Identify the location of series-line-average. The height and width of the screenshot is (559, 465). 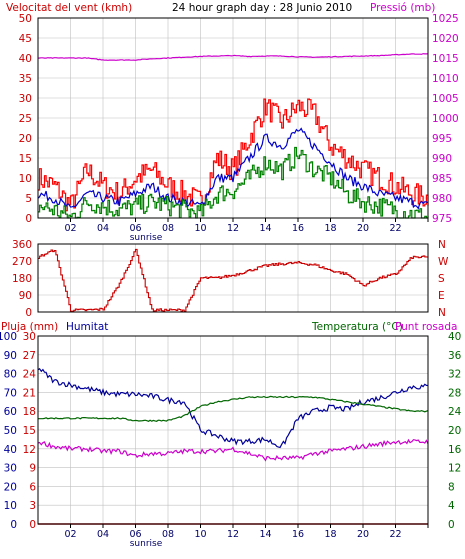
(233, 168).